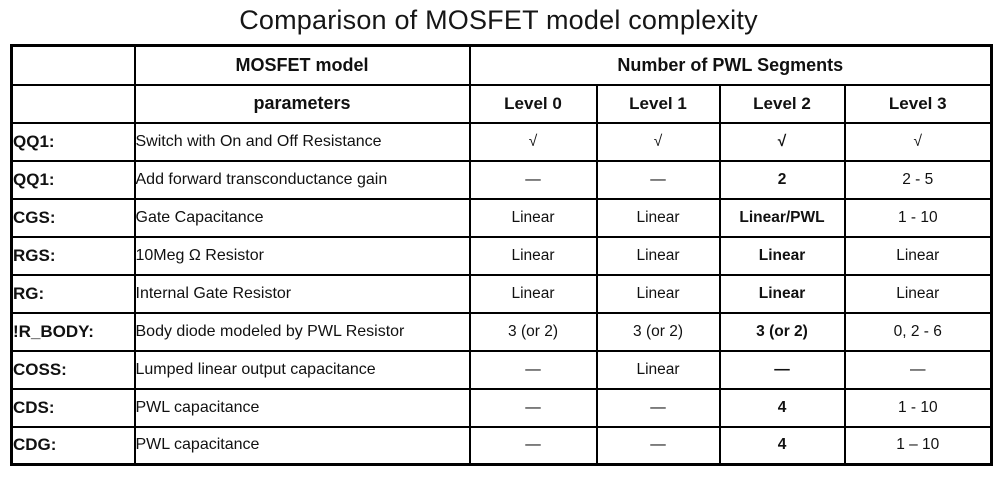 The image size is (997, 498). I want to click on value-cell-level2: √, so click(782, 141).